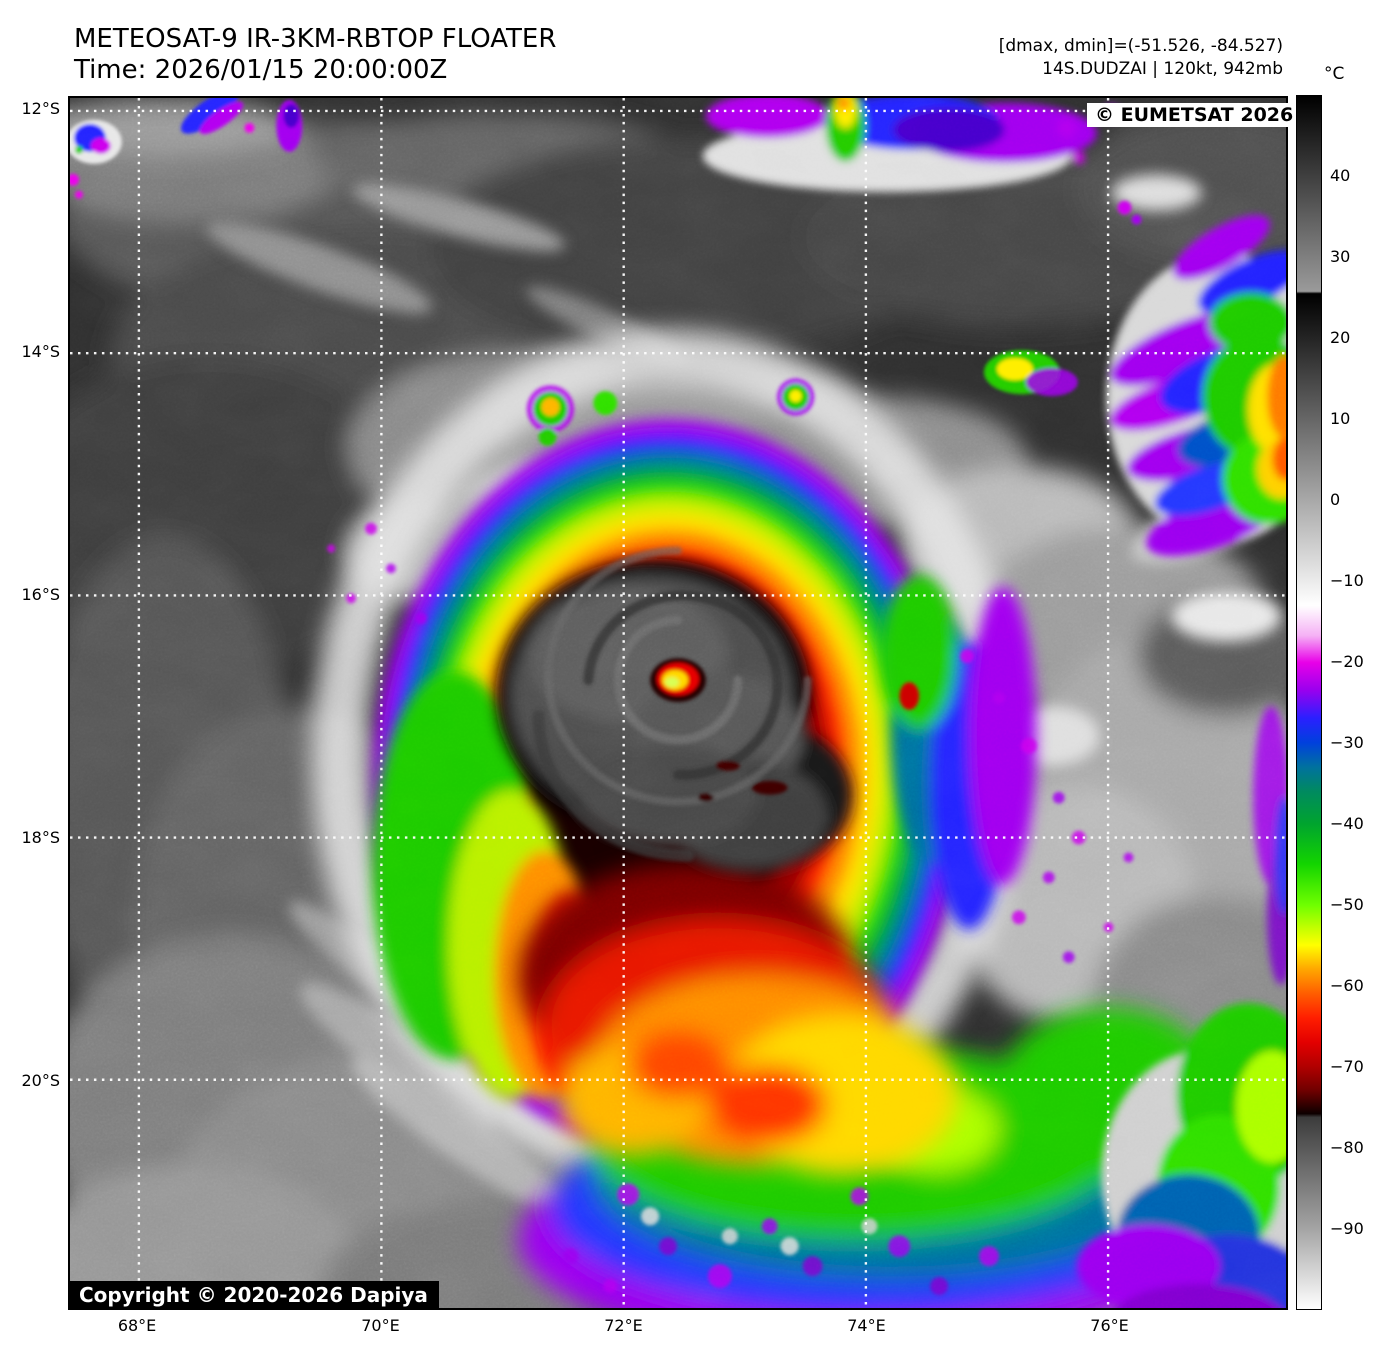 This screenshot has height=1359, width=1388. Describe the element at coordinates (1347, 580) in the screenshot. I see `colorbar-tick-label: −10` at that location.